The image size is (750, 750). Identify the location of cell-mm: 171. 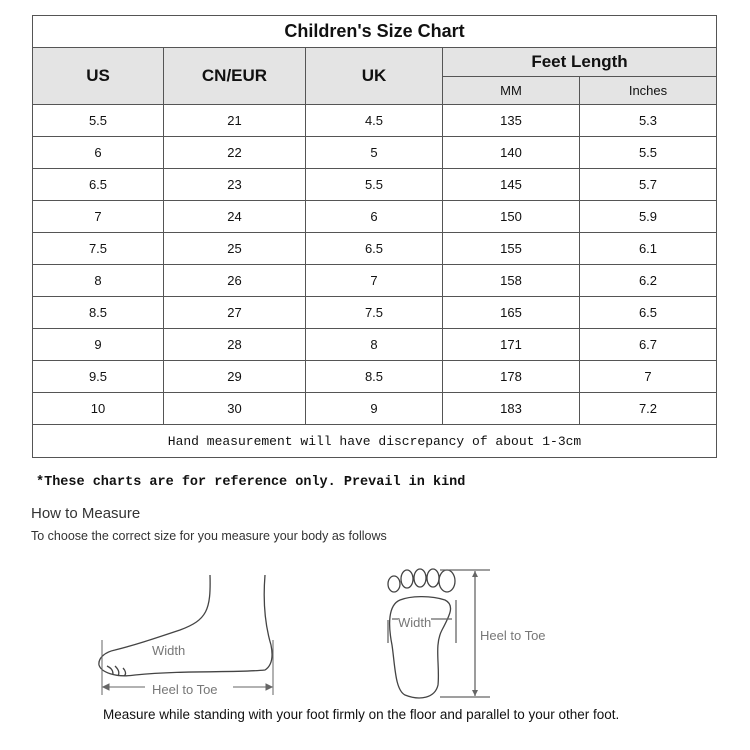
(511, 344).